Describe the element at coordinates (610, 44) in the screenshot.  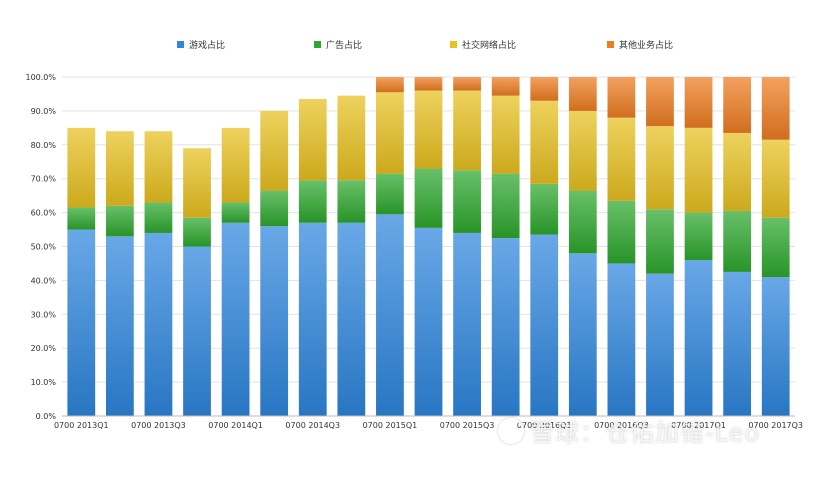
I see `legend-swatch-other` at that location.